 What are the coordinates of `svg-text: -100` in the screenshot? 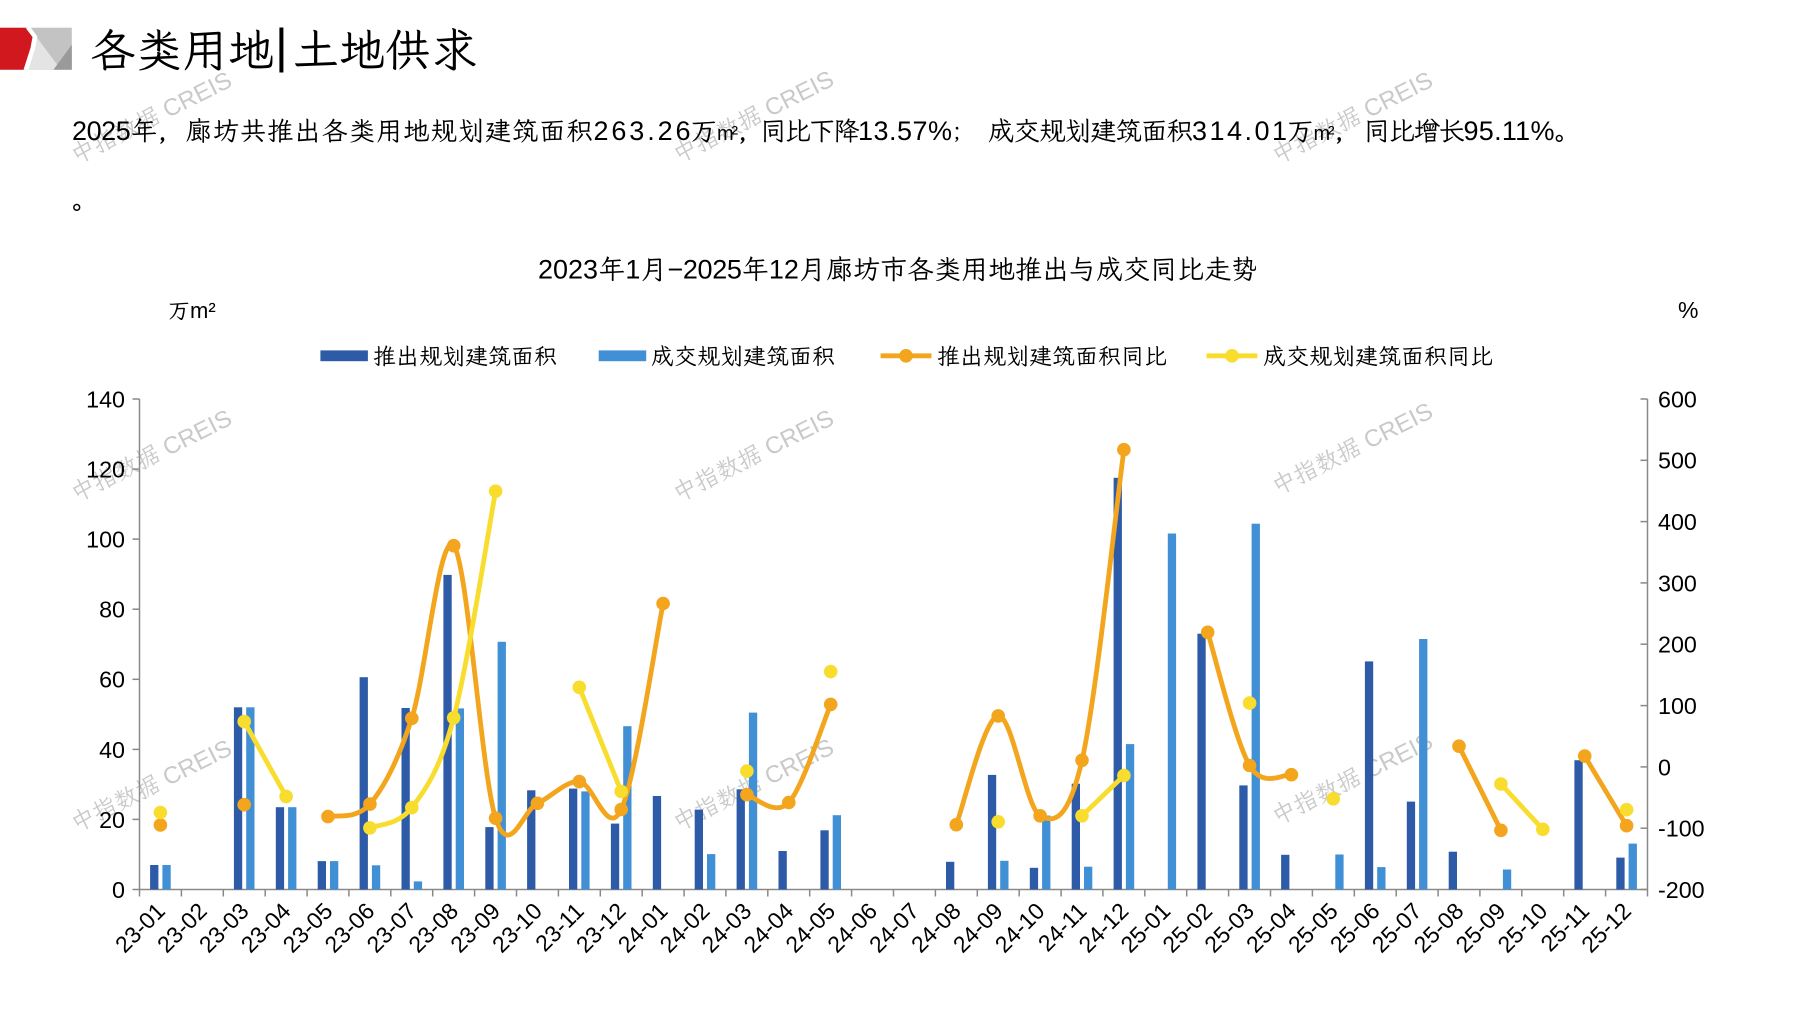 It's located at (1681, 829).